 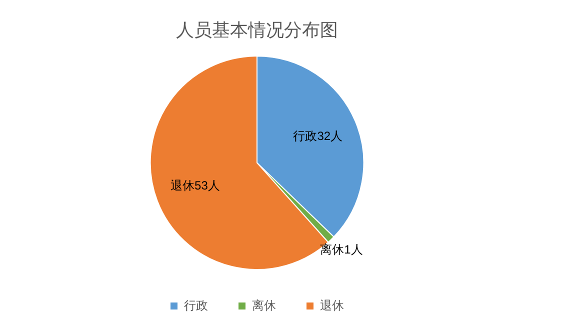 What do you see at coordinates (264, 305) in the screenshot?
I see `legend-label: 离休` at bounding box center [264, 305].